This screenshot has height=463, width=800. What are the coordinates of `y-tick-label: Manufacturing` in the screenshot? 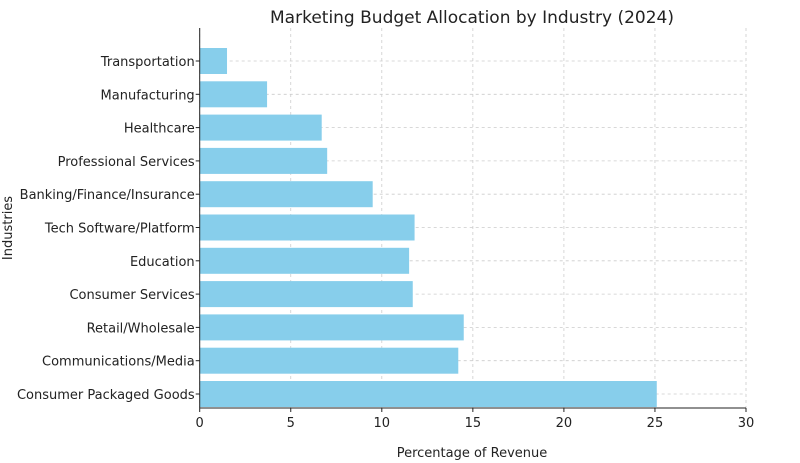 It's located at (148, 95).